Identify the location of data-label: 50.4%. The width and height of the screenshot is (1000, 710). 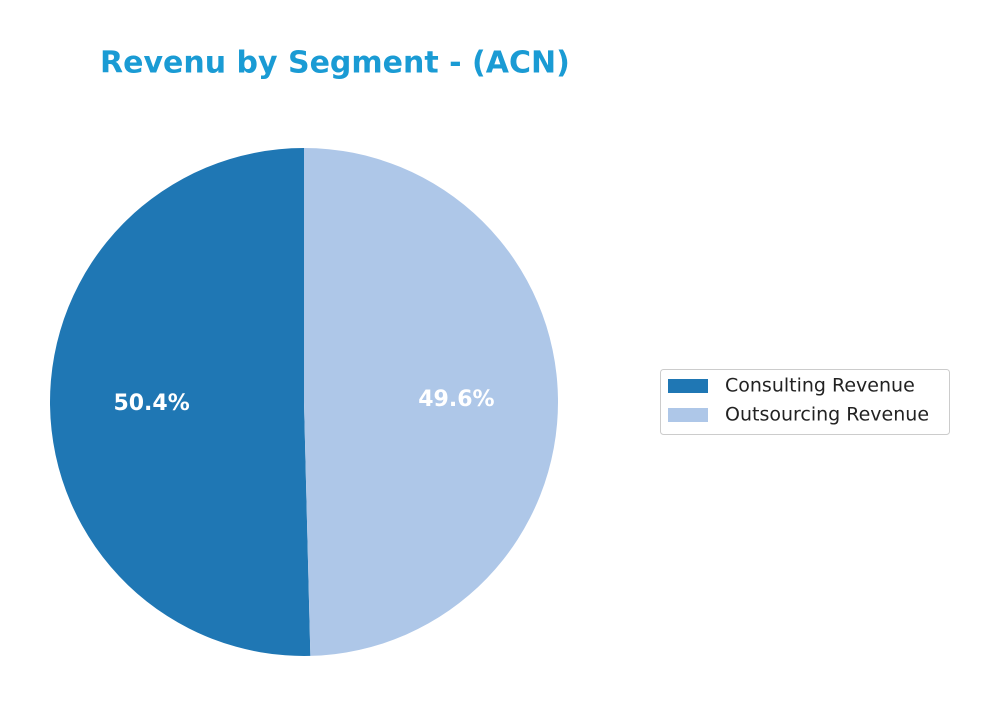
(151, 403).